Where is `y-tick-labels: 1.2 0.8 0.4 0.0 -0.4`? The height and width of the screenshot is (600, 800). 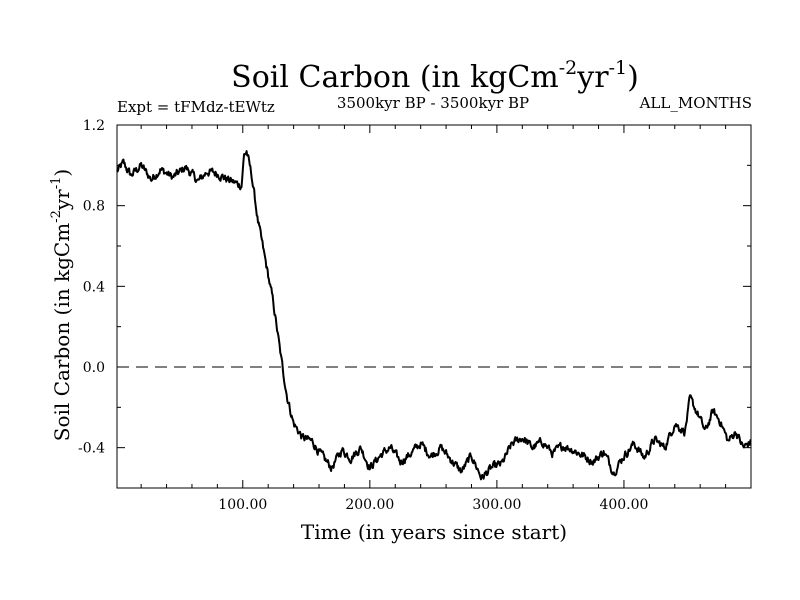 y-tick-labels: 1.2 0.8 0.4 0.0 -0.4 is located at coordinates (91, 287).